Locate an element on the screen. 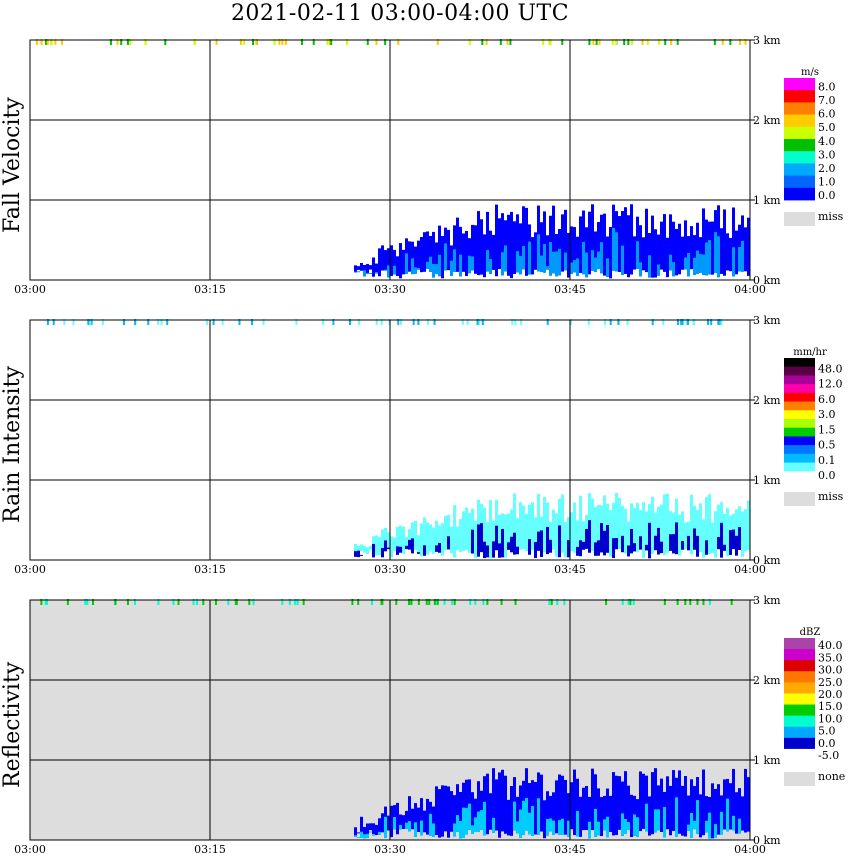 The image size is (850, 868). legend-label: 6.0 is located at coordinates (827, 399).